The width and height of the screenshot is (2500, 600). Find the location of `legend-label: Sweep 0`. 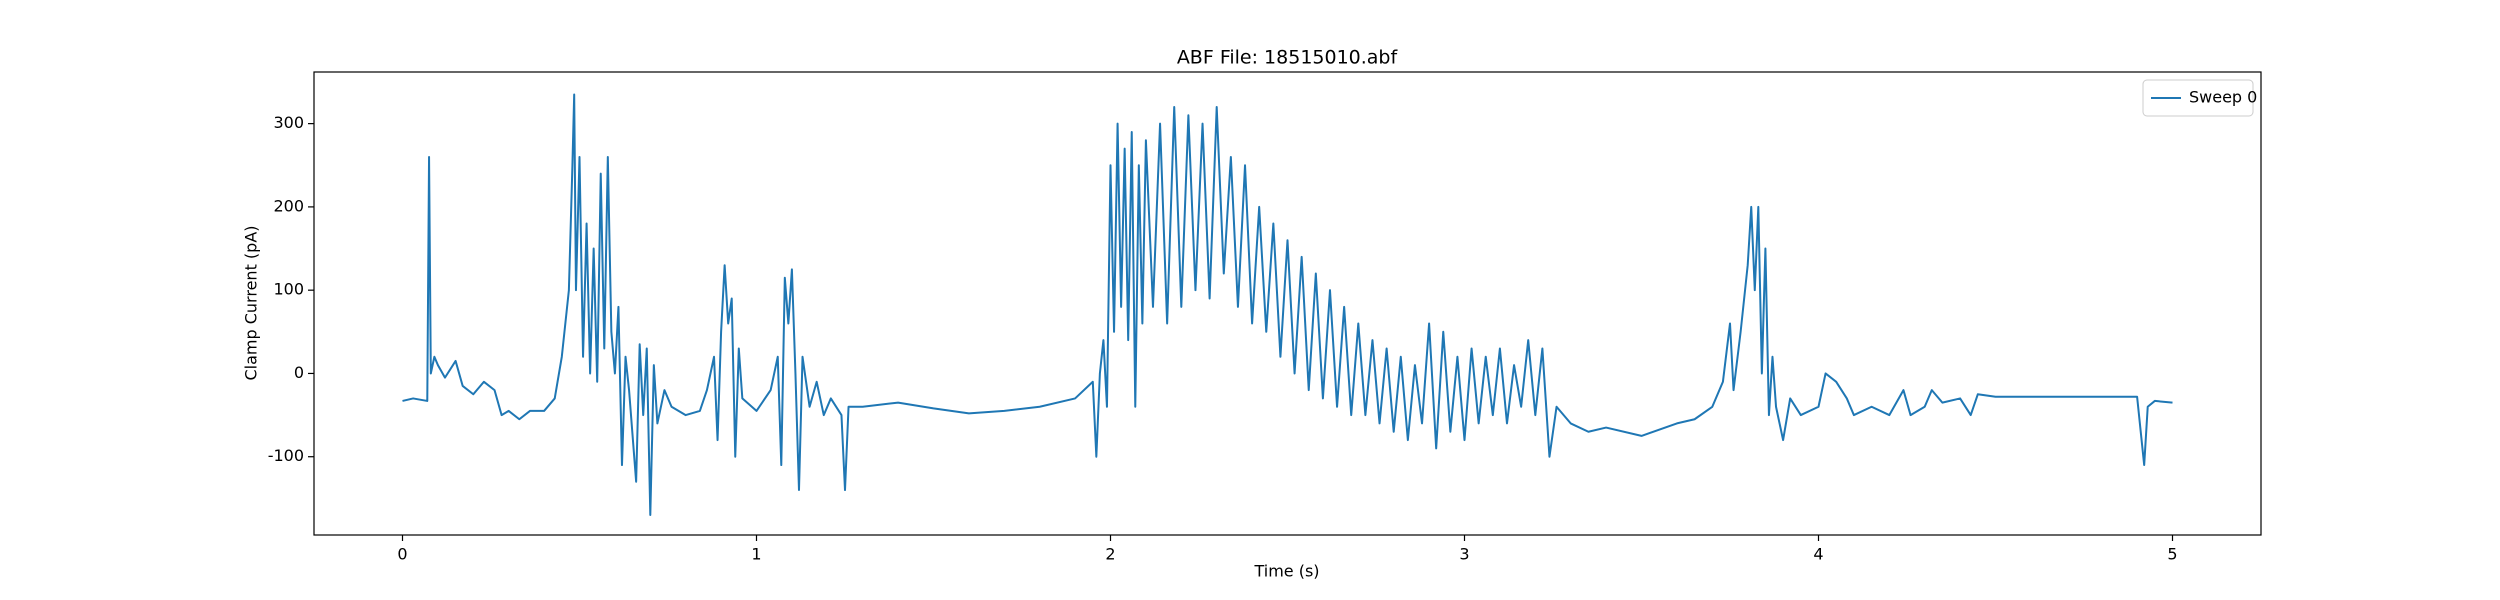

legend-label: Sweep 0 is located at coordinates (2223, 97).